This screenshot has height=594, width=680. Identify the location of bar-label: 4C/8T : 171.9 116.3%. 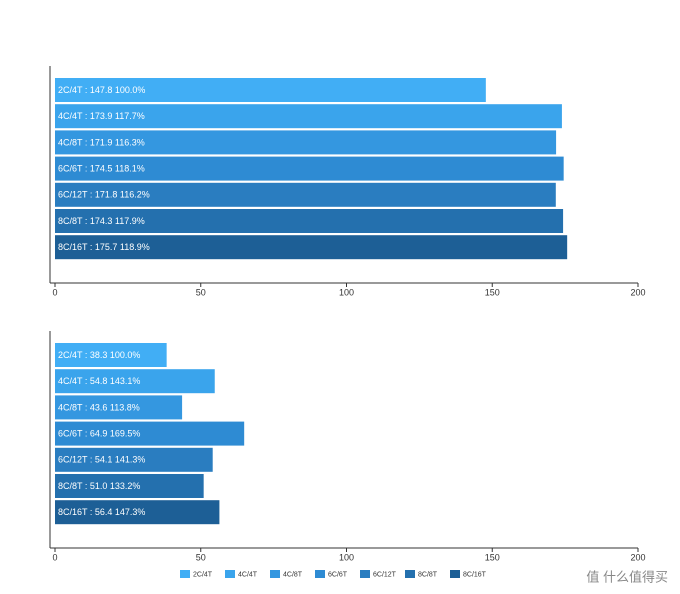
(101, 142).